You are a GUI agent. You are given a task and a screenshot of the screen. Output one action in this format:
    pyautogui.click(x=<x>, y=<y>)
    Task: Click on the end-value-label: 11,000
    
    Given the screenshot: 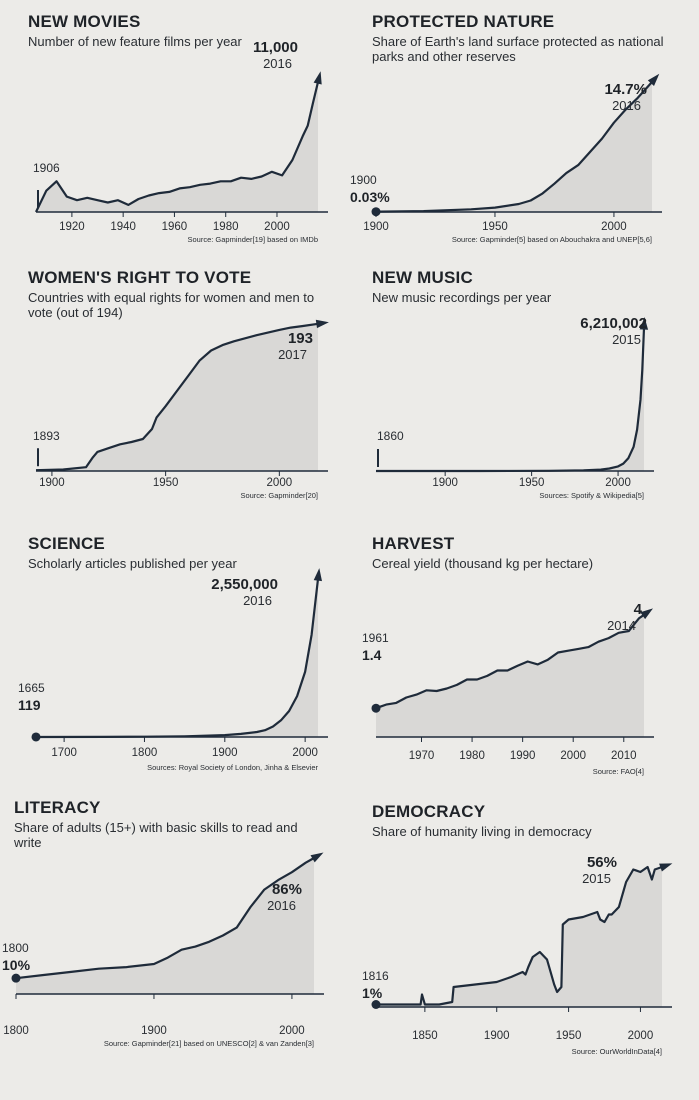 What is the action you would take?
    pyautogui.click(x=275, y=47)
    